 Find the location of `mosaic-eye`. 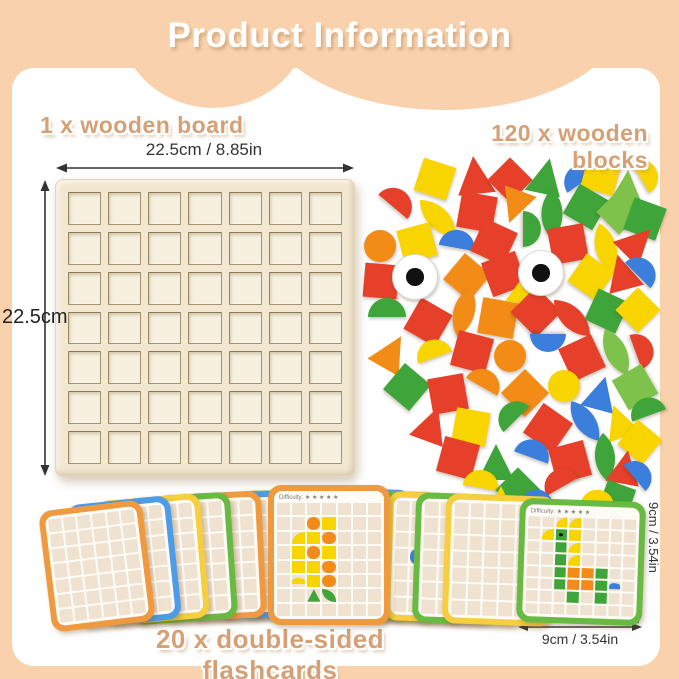

mosaic-eye is located at coordinates (561, 535).